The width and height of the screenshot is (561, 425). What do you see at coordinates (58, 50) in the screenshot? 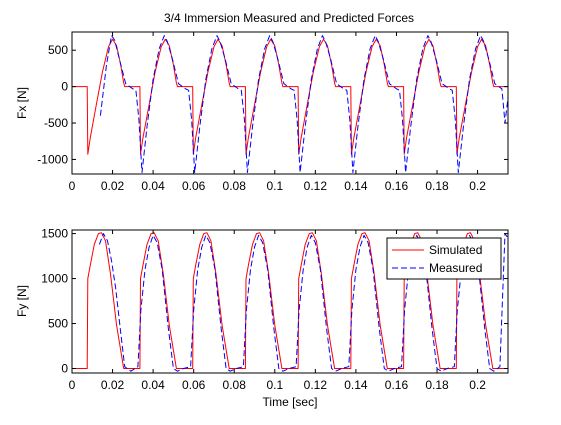
I see `fx-y-tick-label: 500` at bounding box center [58, 50].